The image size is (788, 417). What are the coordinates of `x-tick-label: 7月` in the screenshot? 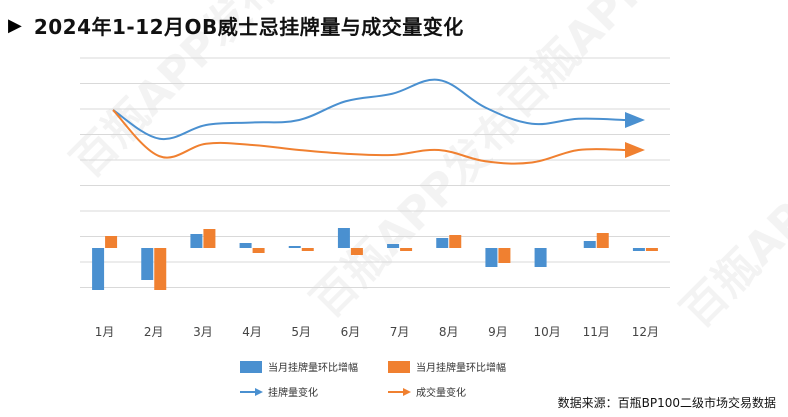 It's located at (400, 332).